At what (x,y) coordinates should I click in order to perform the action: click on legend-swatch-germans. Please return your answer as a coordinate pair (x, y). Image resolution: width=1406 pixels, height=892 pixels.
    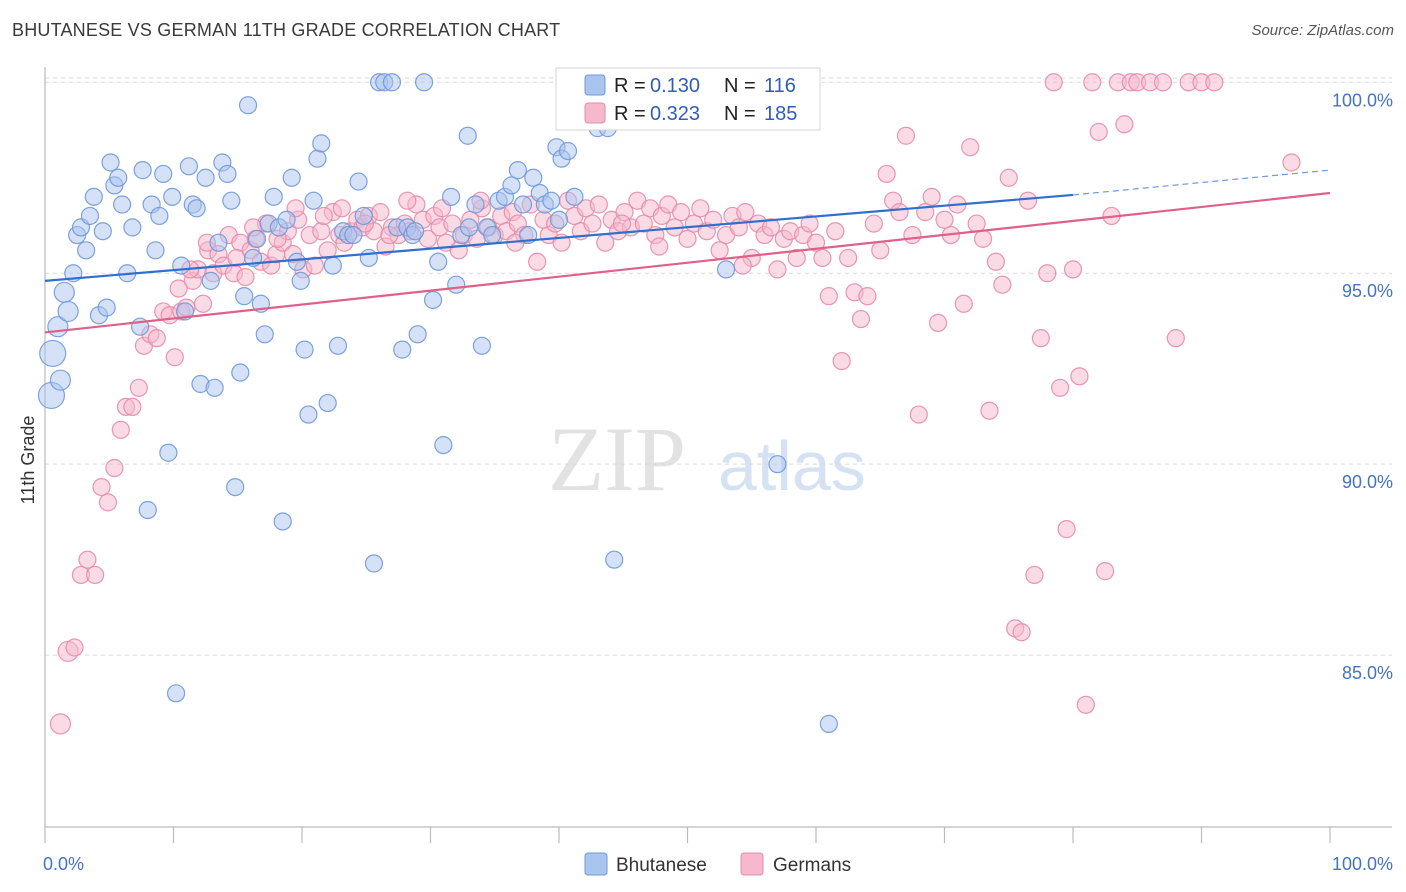
    Looking at the image, I should click on (595, 113).